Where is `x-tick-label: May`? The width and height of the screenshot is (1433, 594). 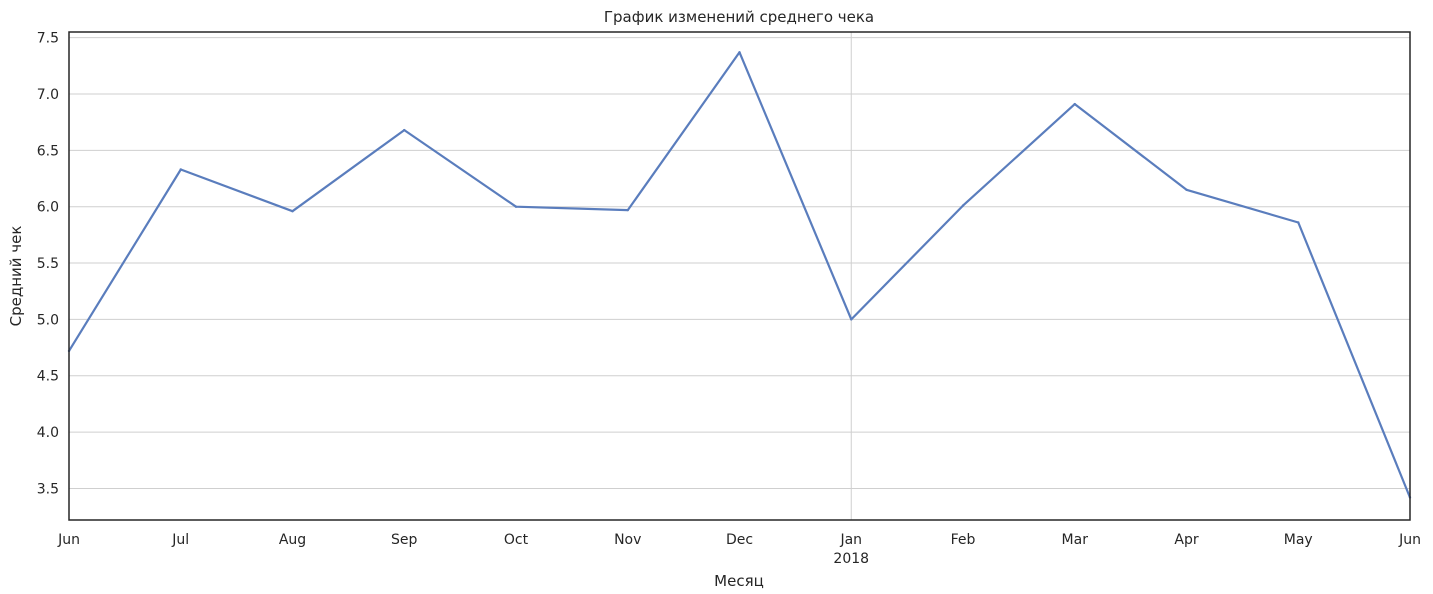 x-tick-label: May is located at coordinates (1298, 540).